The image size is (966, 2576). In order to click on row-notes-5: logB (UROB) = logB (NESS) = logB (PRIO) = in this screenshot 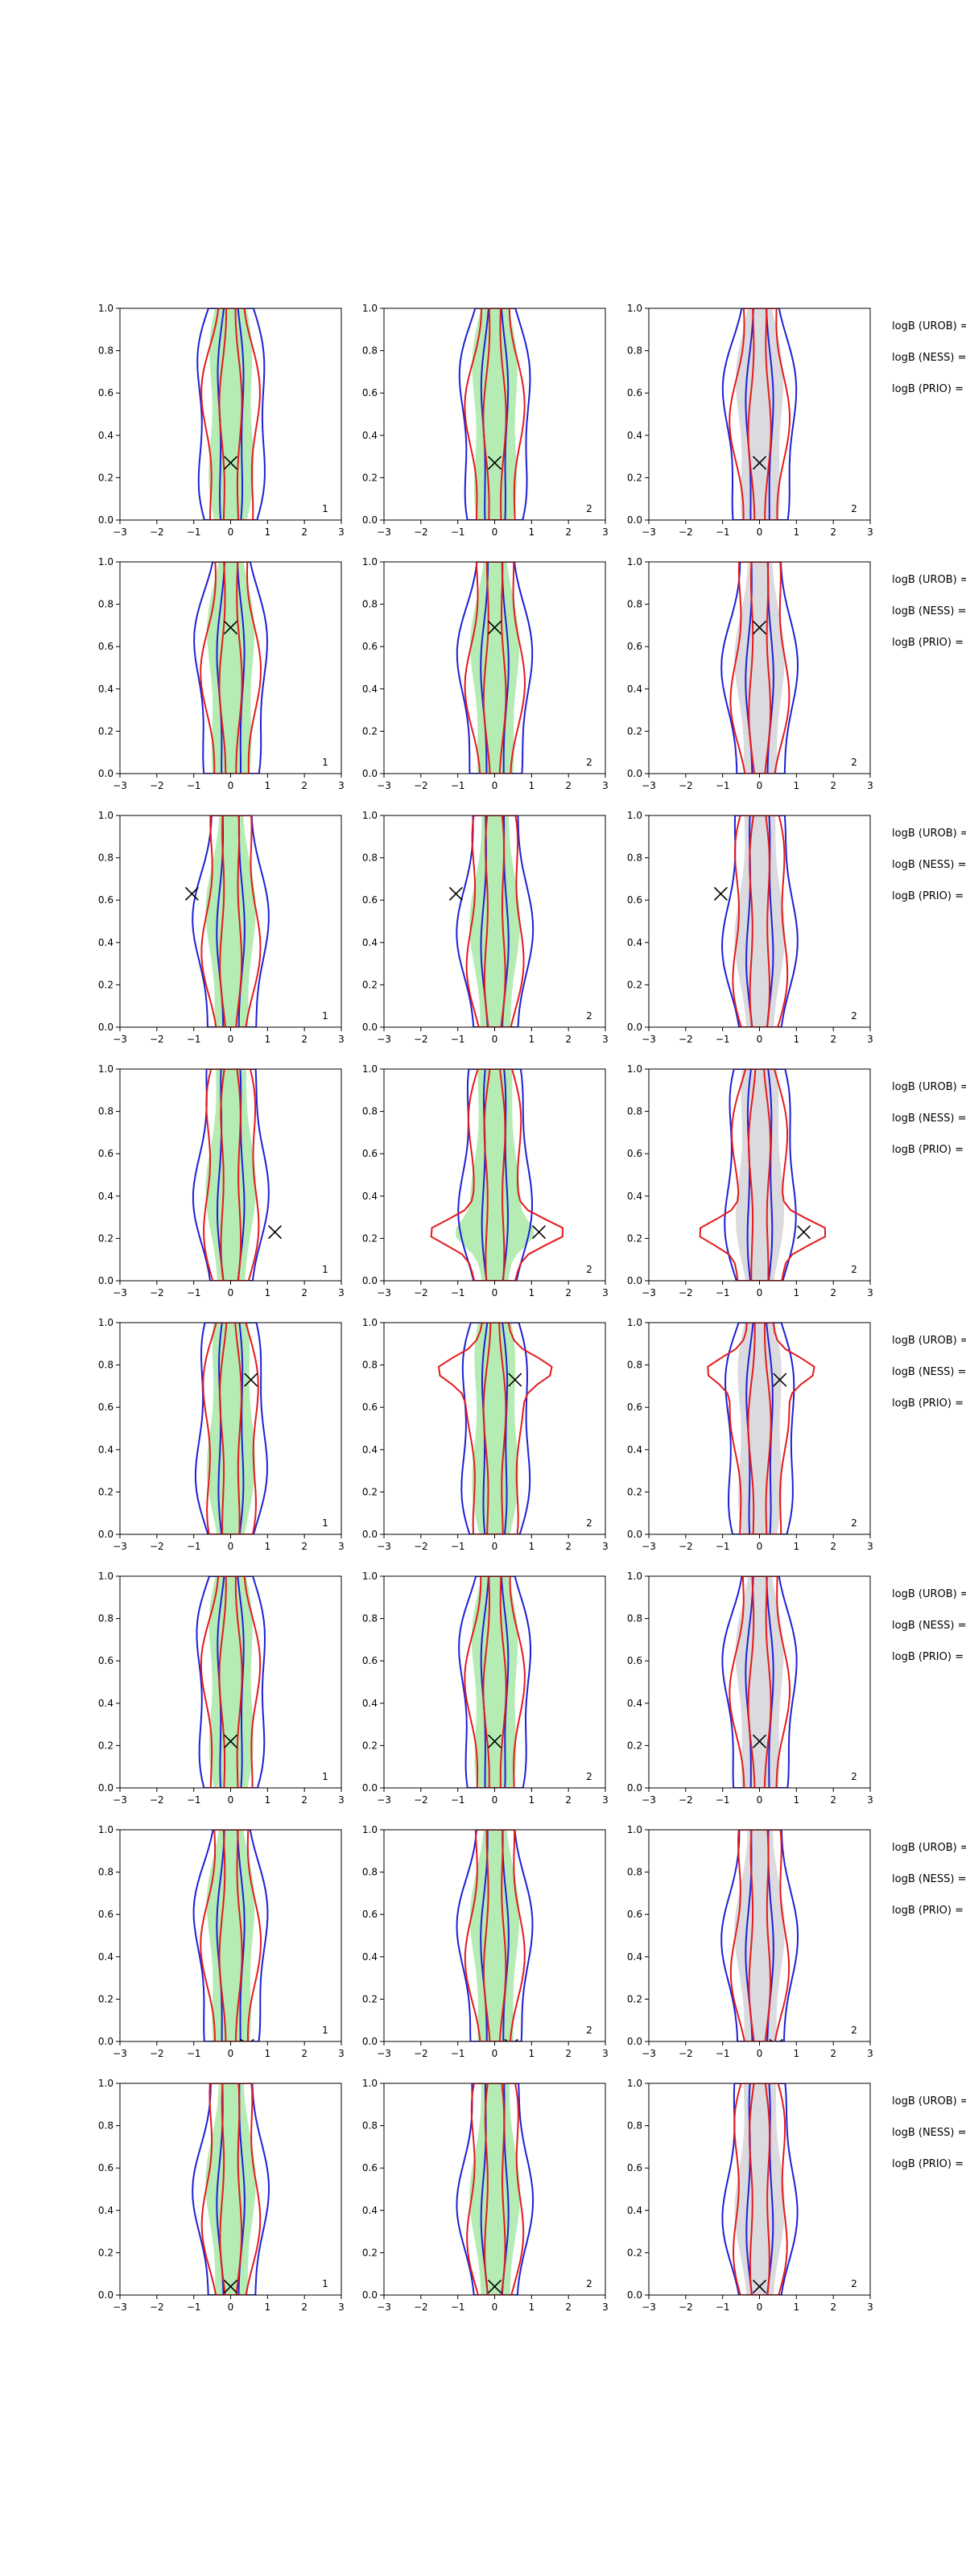, I will do `click(929, 1372)`.